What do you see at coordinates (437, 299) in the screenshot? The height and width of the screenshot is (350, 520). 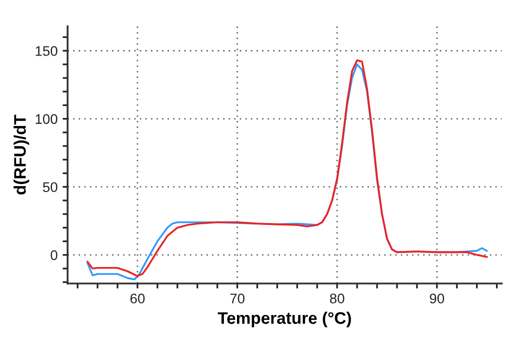 I see `x-tick-label: 90` at bounding box center [437, 299].